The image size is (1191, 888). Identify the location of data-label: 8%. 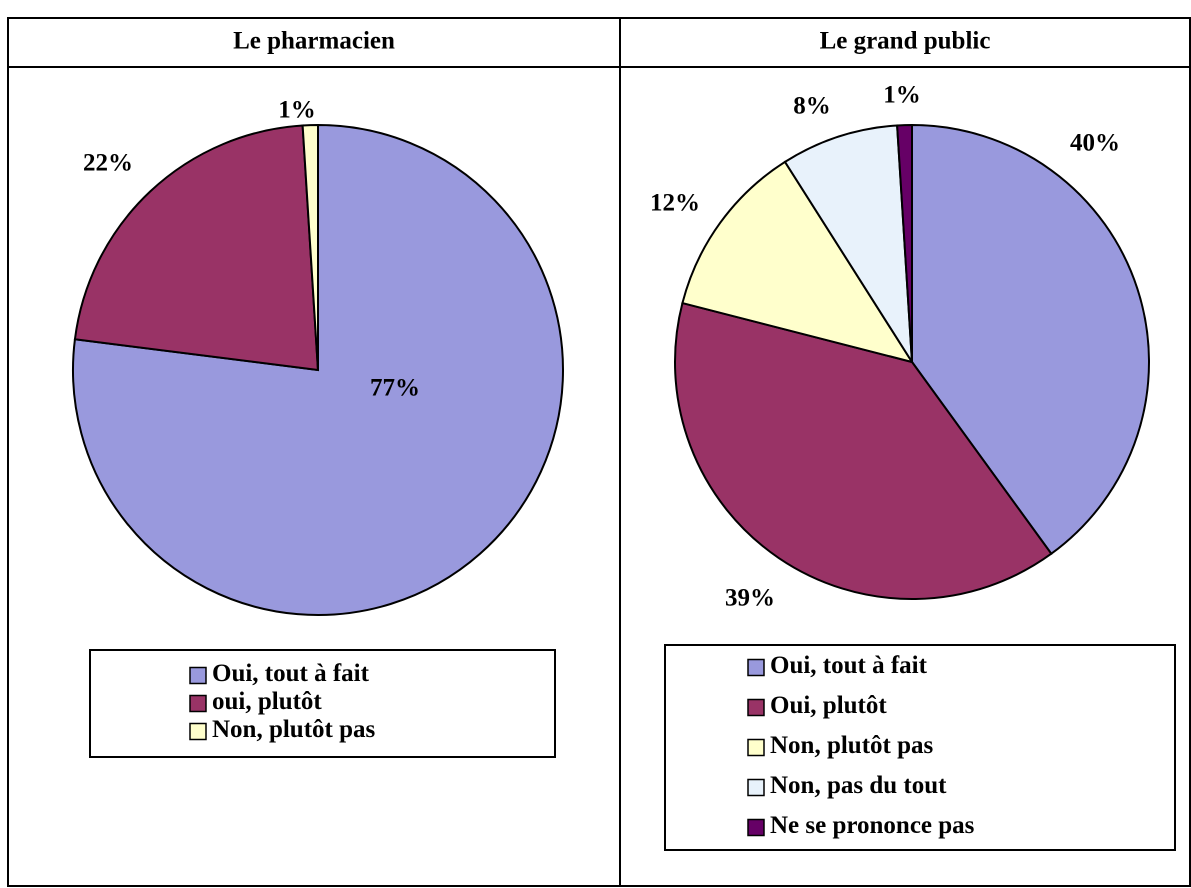
(812, 106).